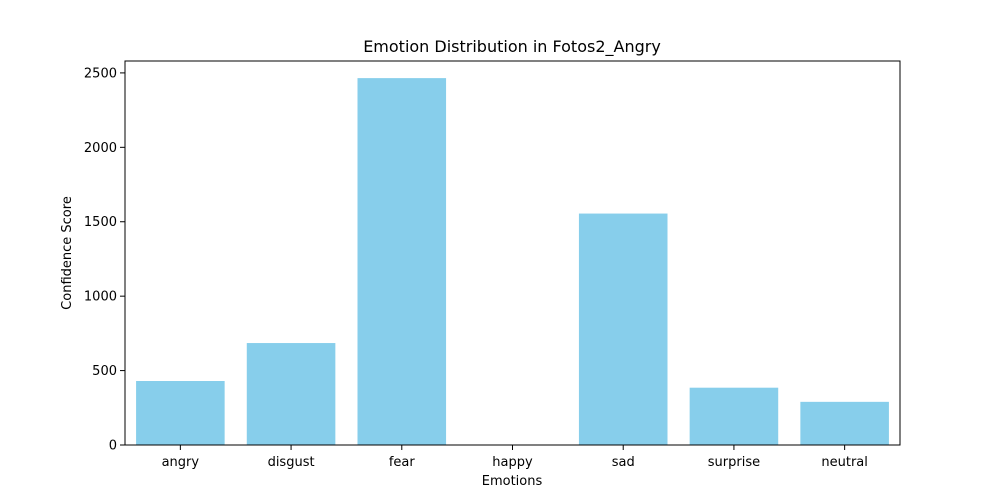 The width and height of the screenshot is (1000, 500). Describe the element at coordinates (844, 423) in the screenshot. I see `bar-neutral` at that location.